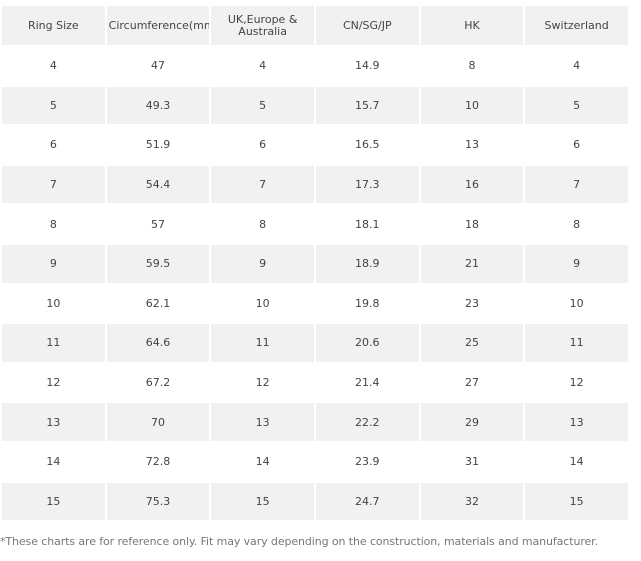 The image size is (641, 561). I want to click on table-row: 5 49.3 5 15.7 10 5, so click(315, 105).